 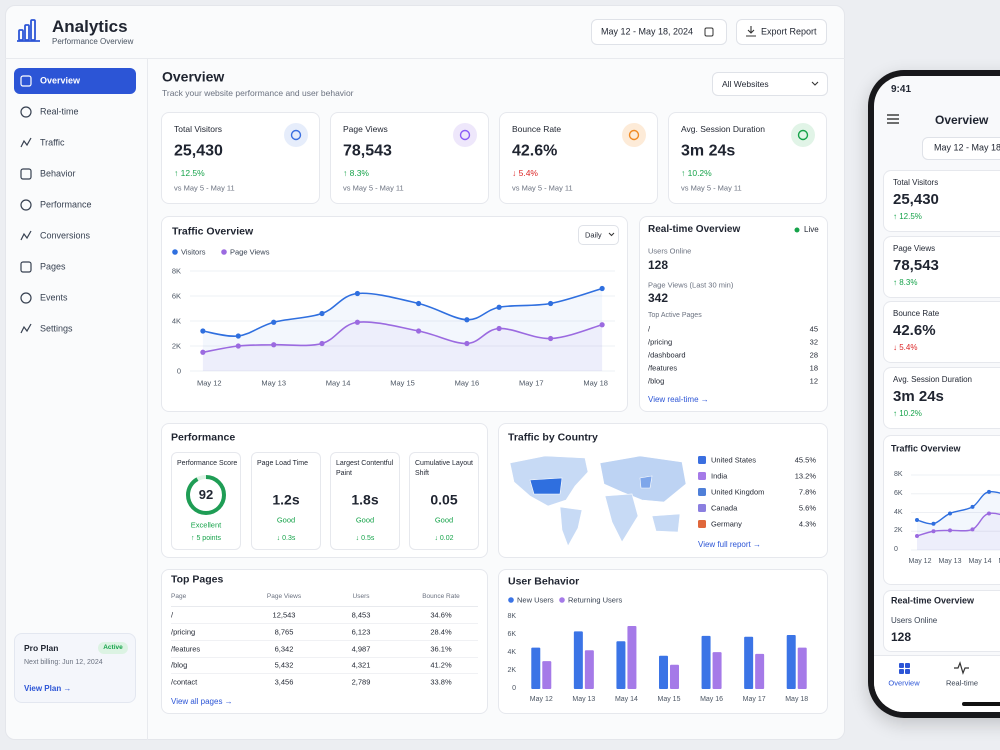 What do you see at coordinates (441, 649) in the screenshot?
I see `table-cell: 36.1%` at bounding box center [441, 649].